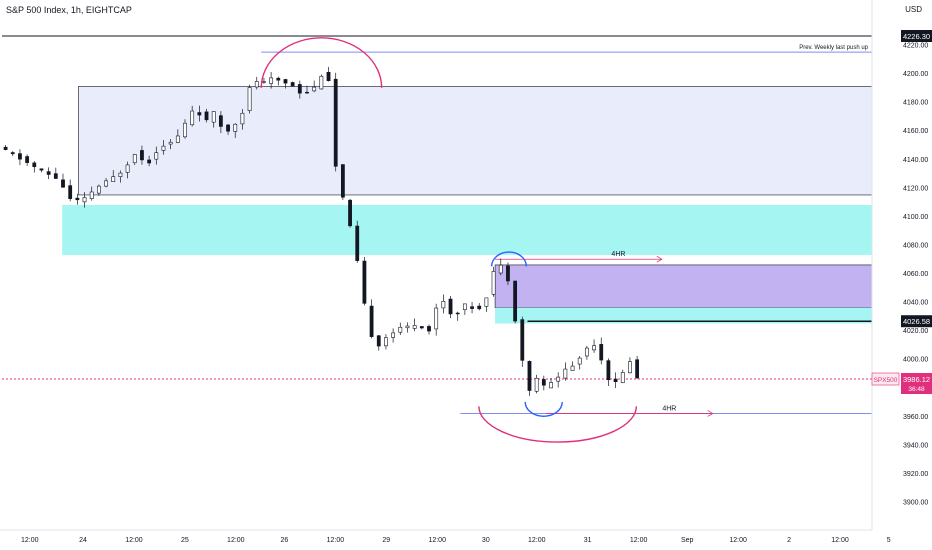  Describe the element at coordinates (69, 10) in the screenshot. I see `symbol-title: S&P 500 Index, 1h, EIGHTCAP` at that location.